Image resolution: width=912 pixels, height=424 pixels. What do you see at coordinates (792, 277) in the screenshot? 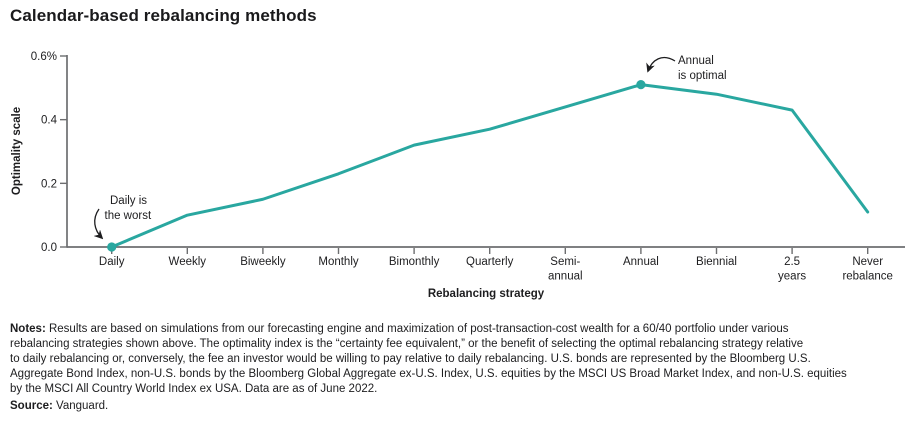
I see `x-tick-label: years` at bounding box center [792, 277].